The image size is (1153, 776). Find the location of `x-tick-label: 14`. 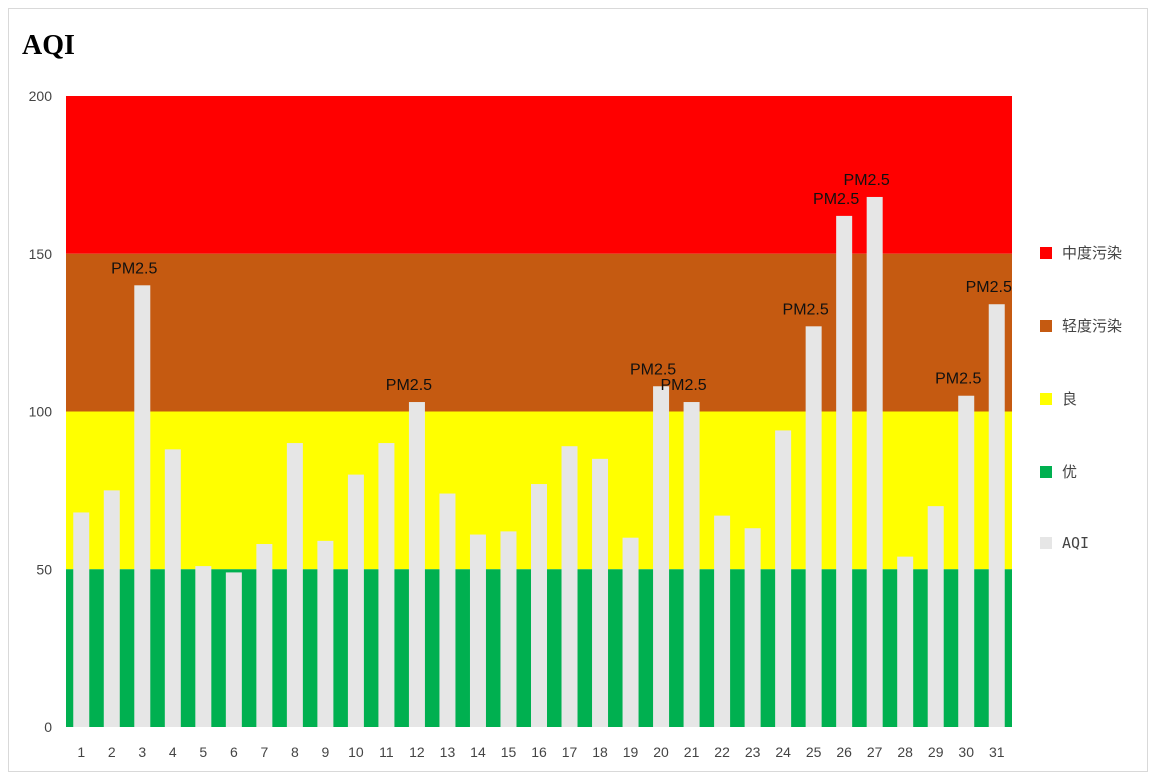

x-tick-label: 14 is located at coordinates (478, 752).